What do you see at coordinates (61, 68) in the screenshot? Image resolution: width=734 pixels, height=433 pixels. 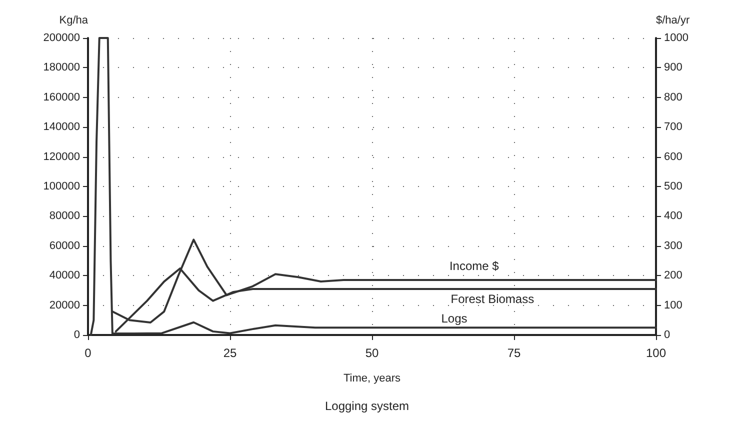 I see `y-tick-label: 180000` at bounding box center [61, 68].